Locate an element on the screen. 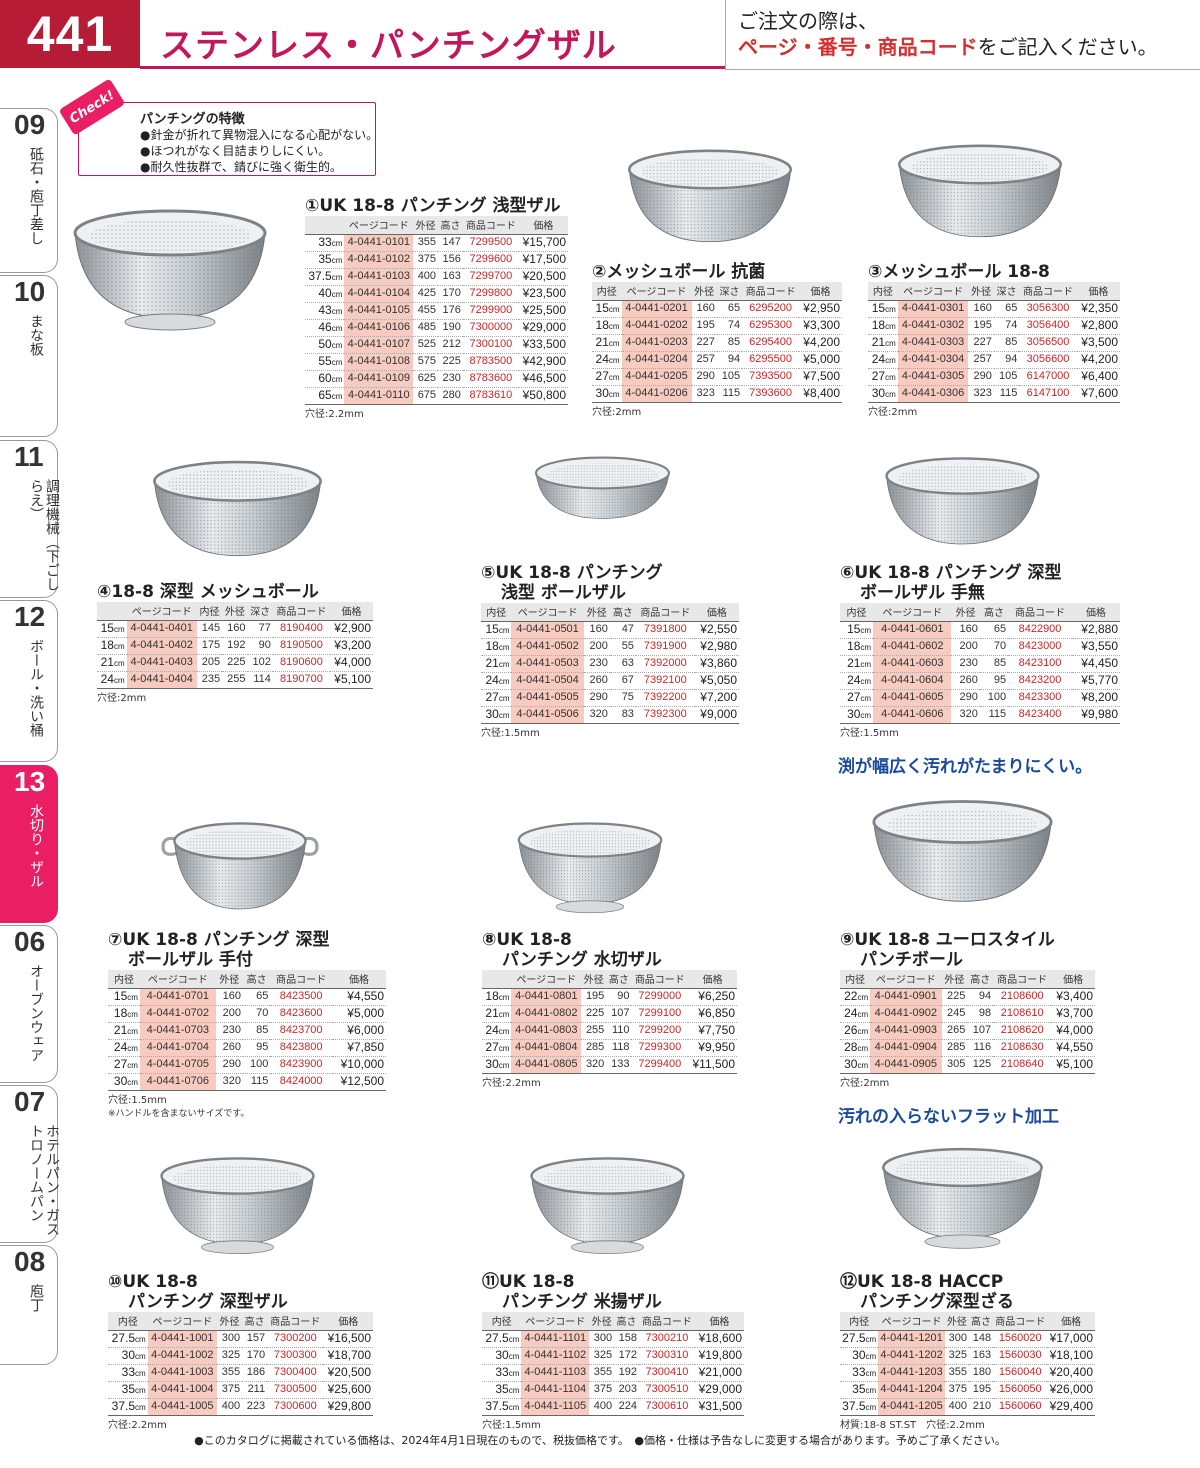 Image resolution: width=1200 pixels, height=1468 pixels. product-title: ⑤UK 18-8 パンチング is located at coordinates (572, 573).